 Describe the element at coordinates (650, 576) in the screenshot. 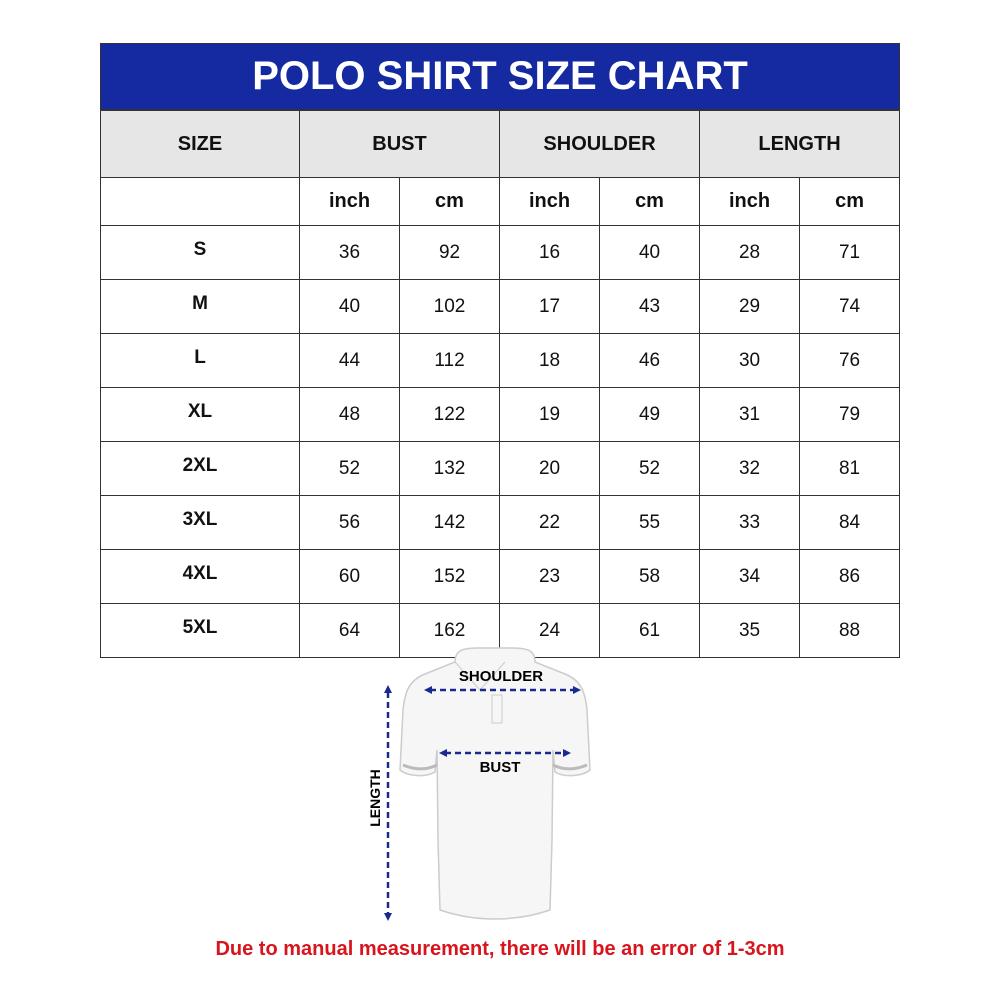

I see `value-cell: 58` at that location.